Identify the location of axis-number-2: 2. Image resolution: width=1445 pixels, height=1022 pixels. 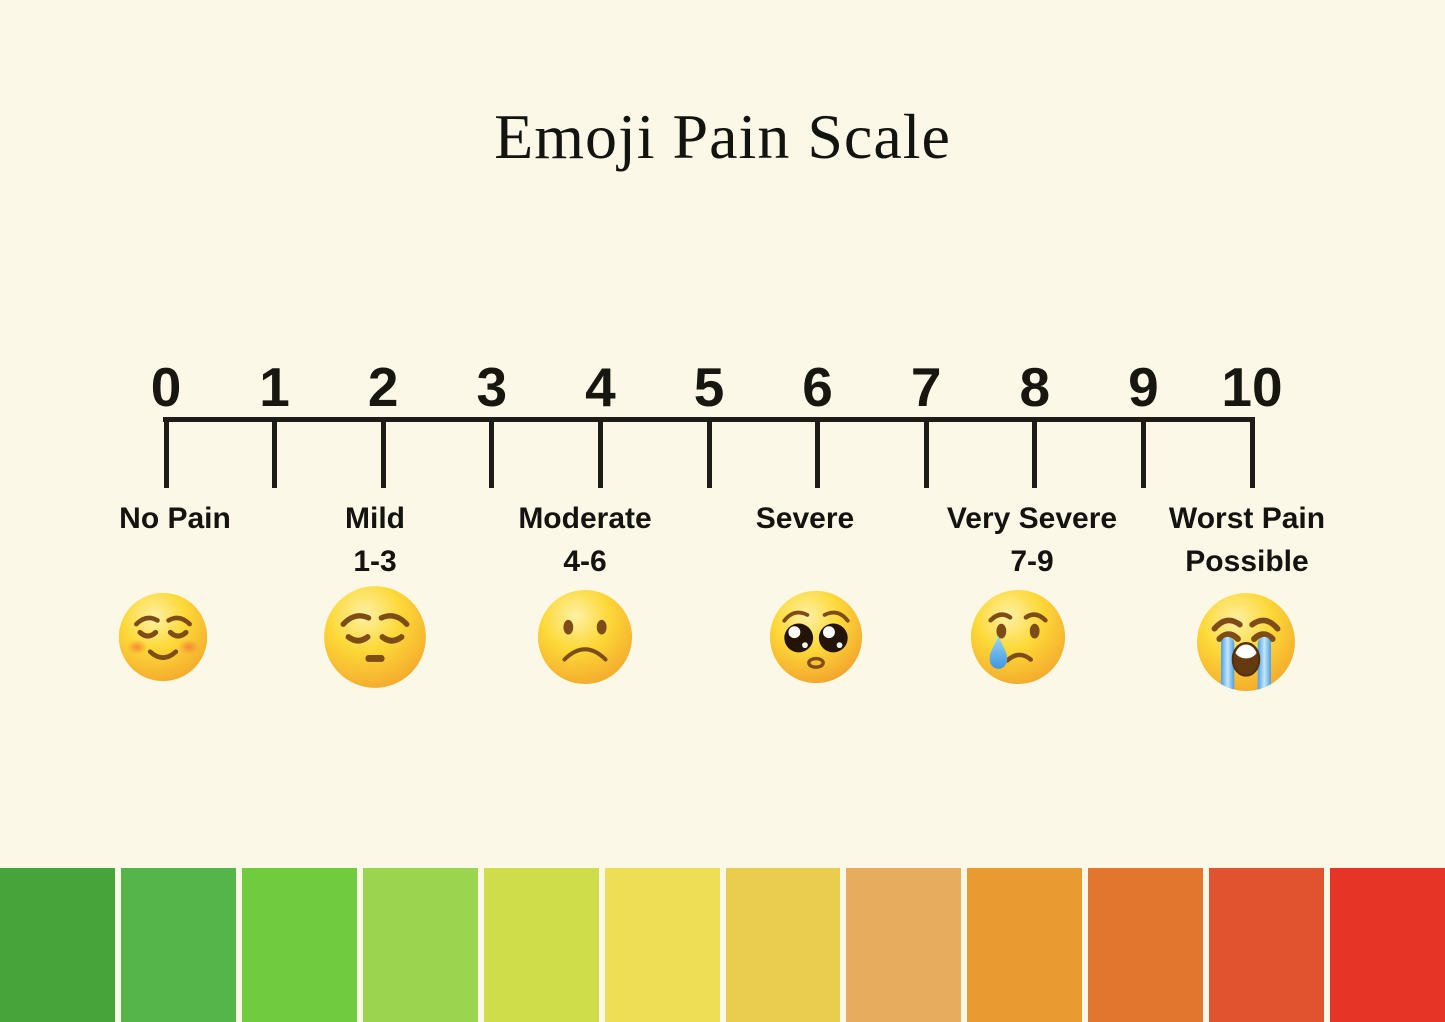
(383, 387).